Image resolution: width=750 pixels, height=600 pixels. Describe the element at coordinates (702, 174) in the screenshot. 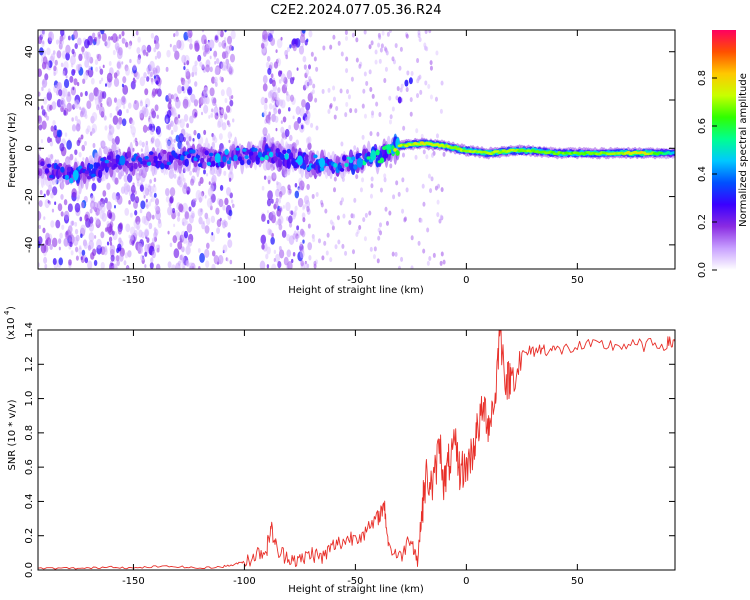

I see `colorbar-tick-label: 0.4` at that location.